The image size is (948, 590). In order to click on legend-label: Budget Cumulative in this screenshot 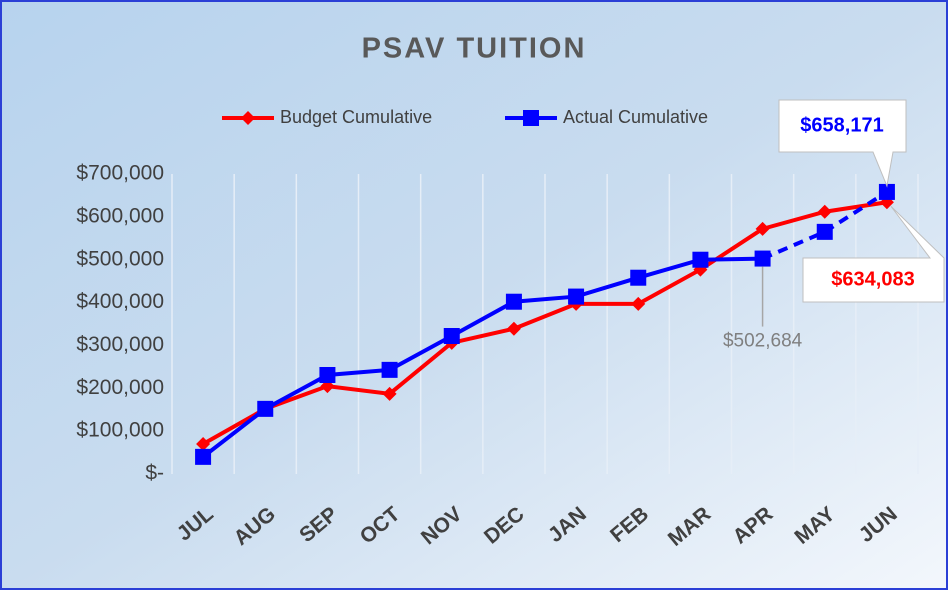, I will do `click(356, 117)`.